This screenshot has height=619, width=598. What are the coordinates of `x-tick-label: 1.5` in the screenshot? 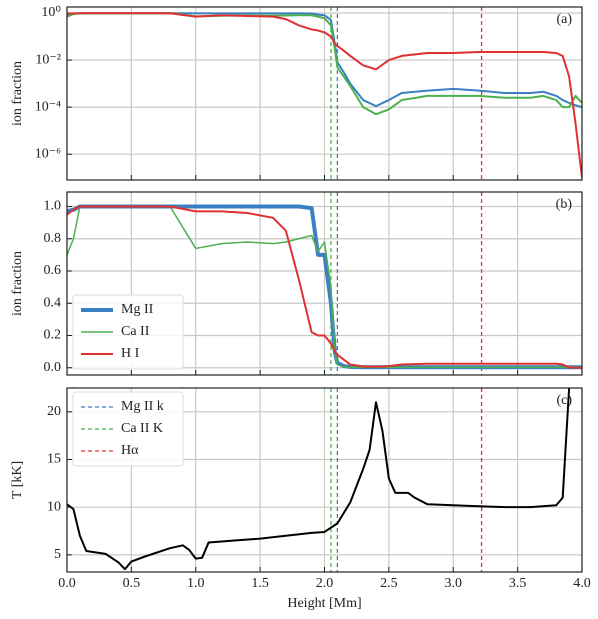 It's located at (260, 583).